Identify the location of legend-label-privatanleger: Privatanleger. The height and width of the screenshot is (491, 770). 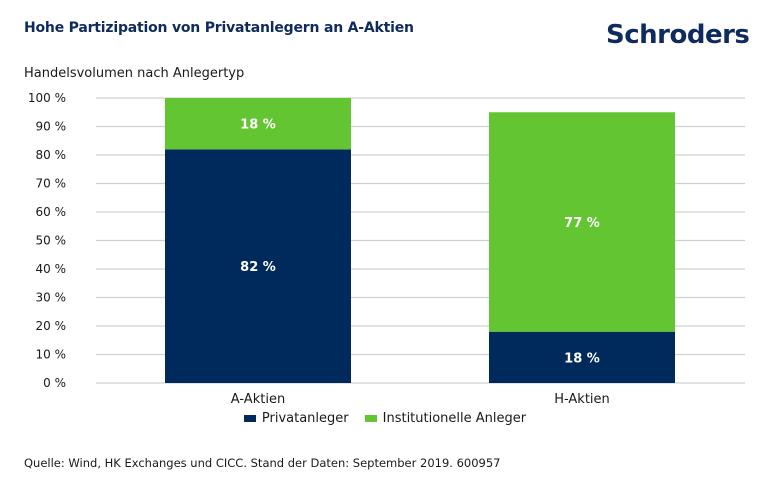
(305, 418).